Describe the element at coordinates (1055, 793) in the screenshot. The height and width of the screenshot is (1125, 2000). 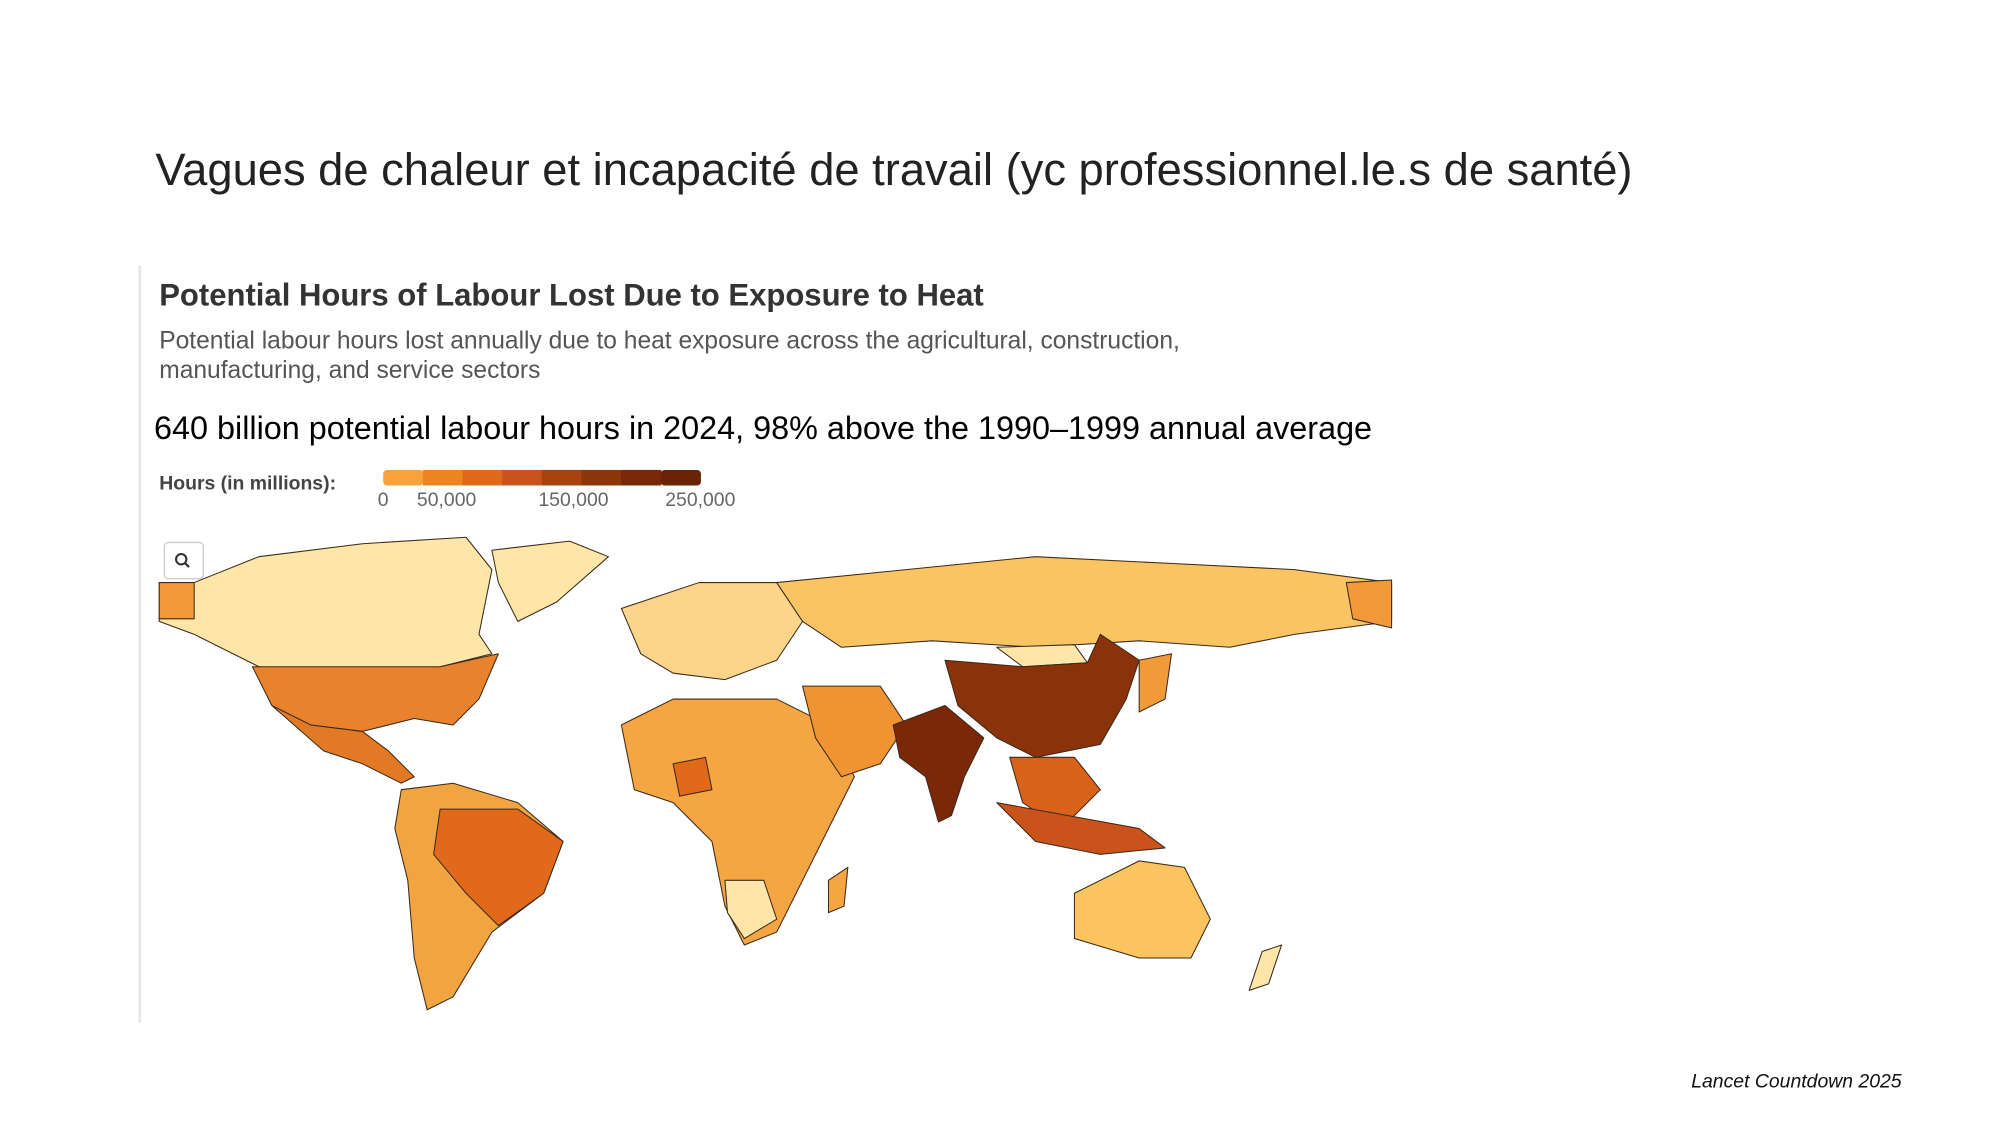
I see `southeast-asia` at that location.